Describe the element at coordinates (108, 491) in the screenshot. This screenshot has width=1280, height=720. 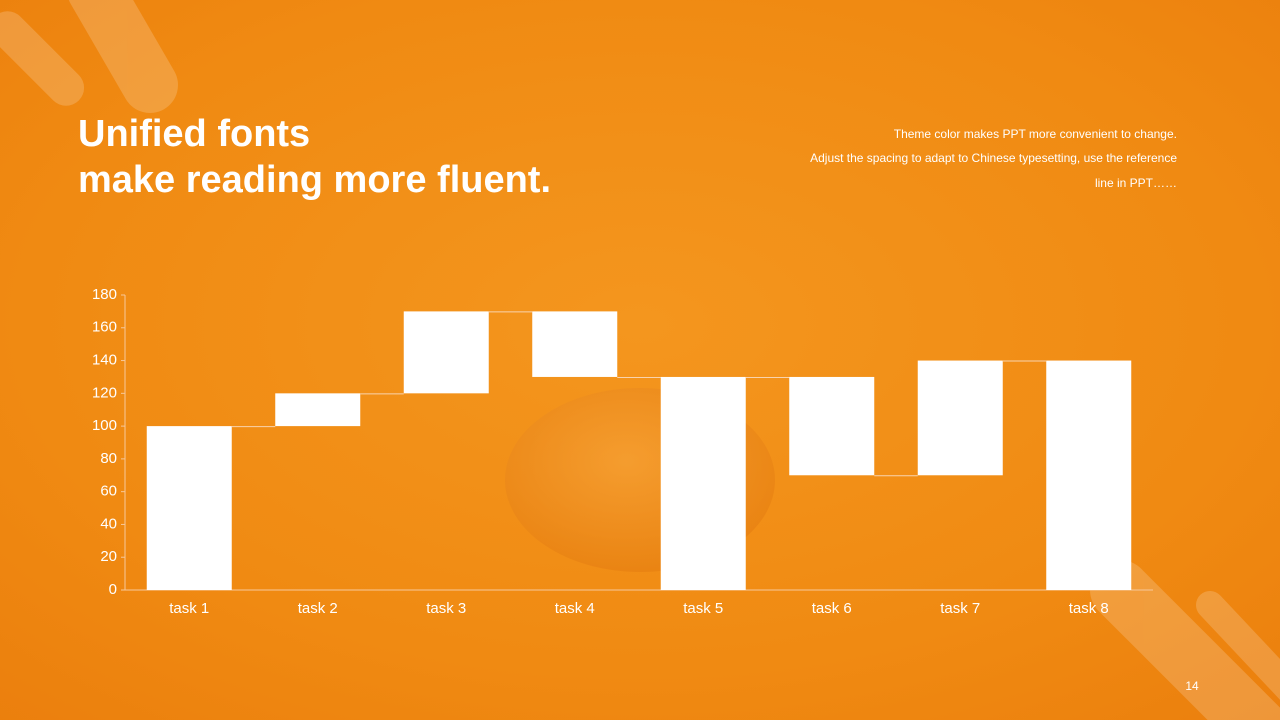
I see `y-tick-label: 60` at that location.